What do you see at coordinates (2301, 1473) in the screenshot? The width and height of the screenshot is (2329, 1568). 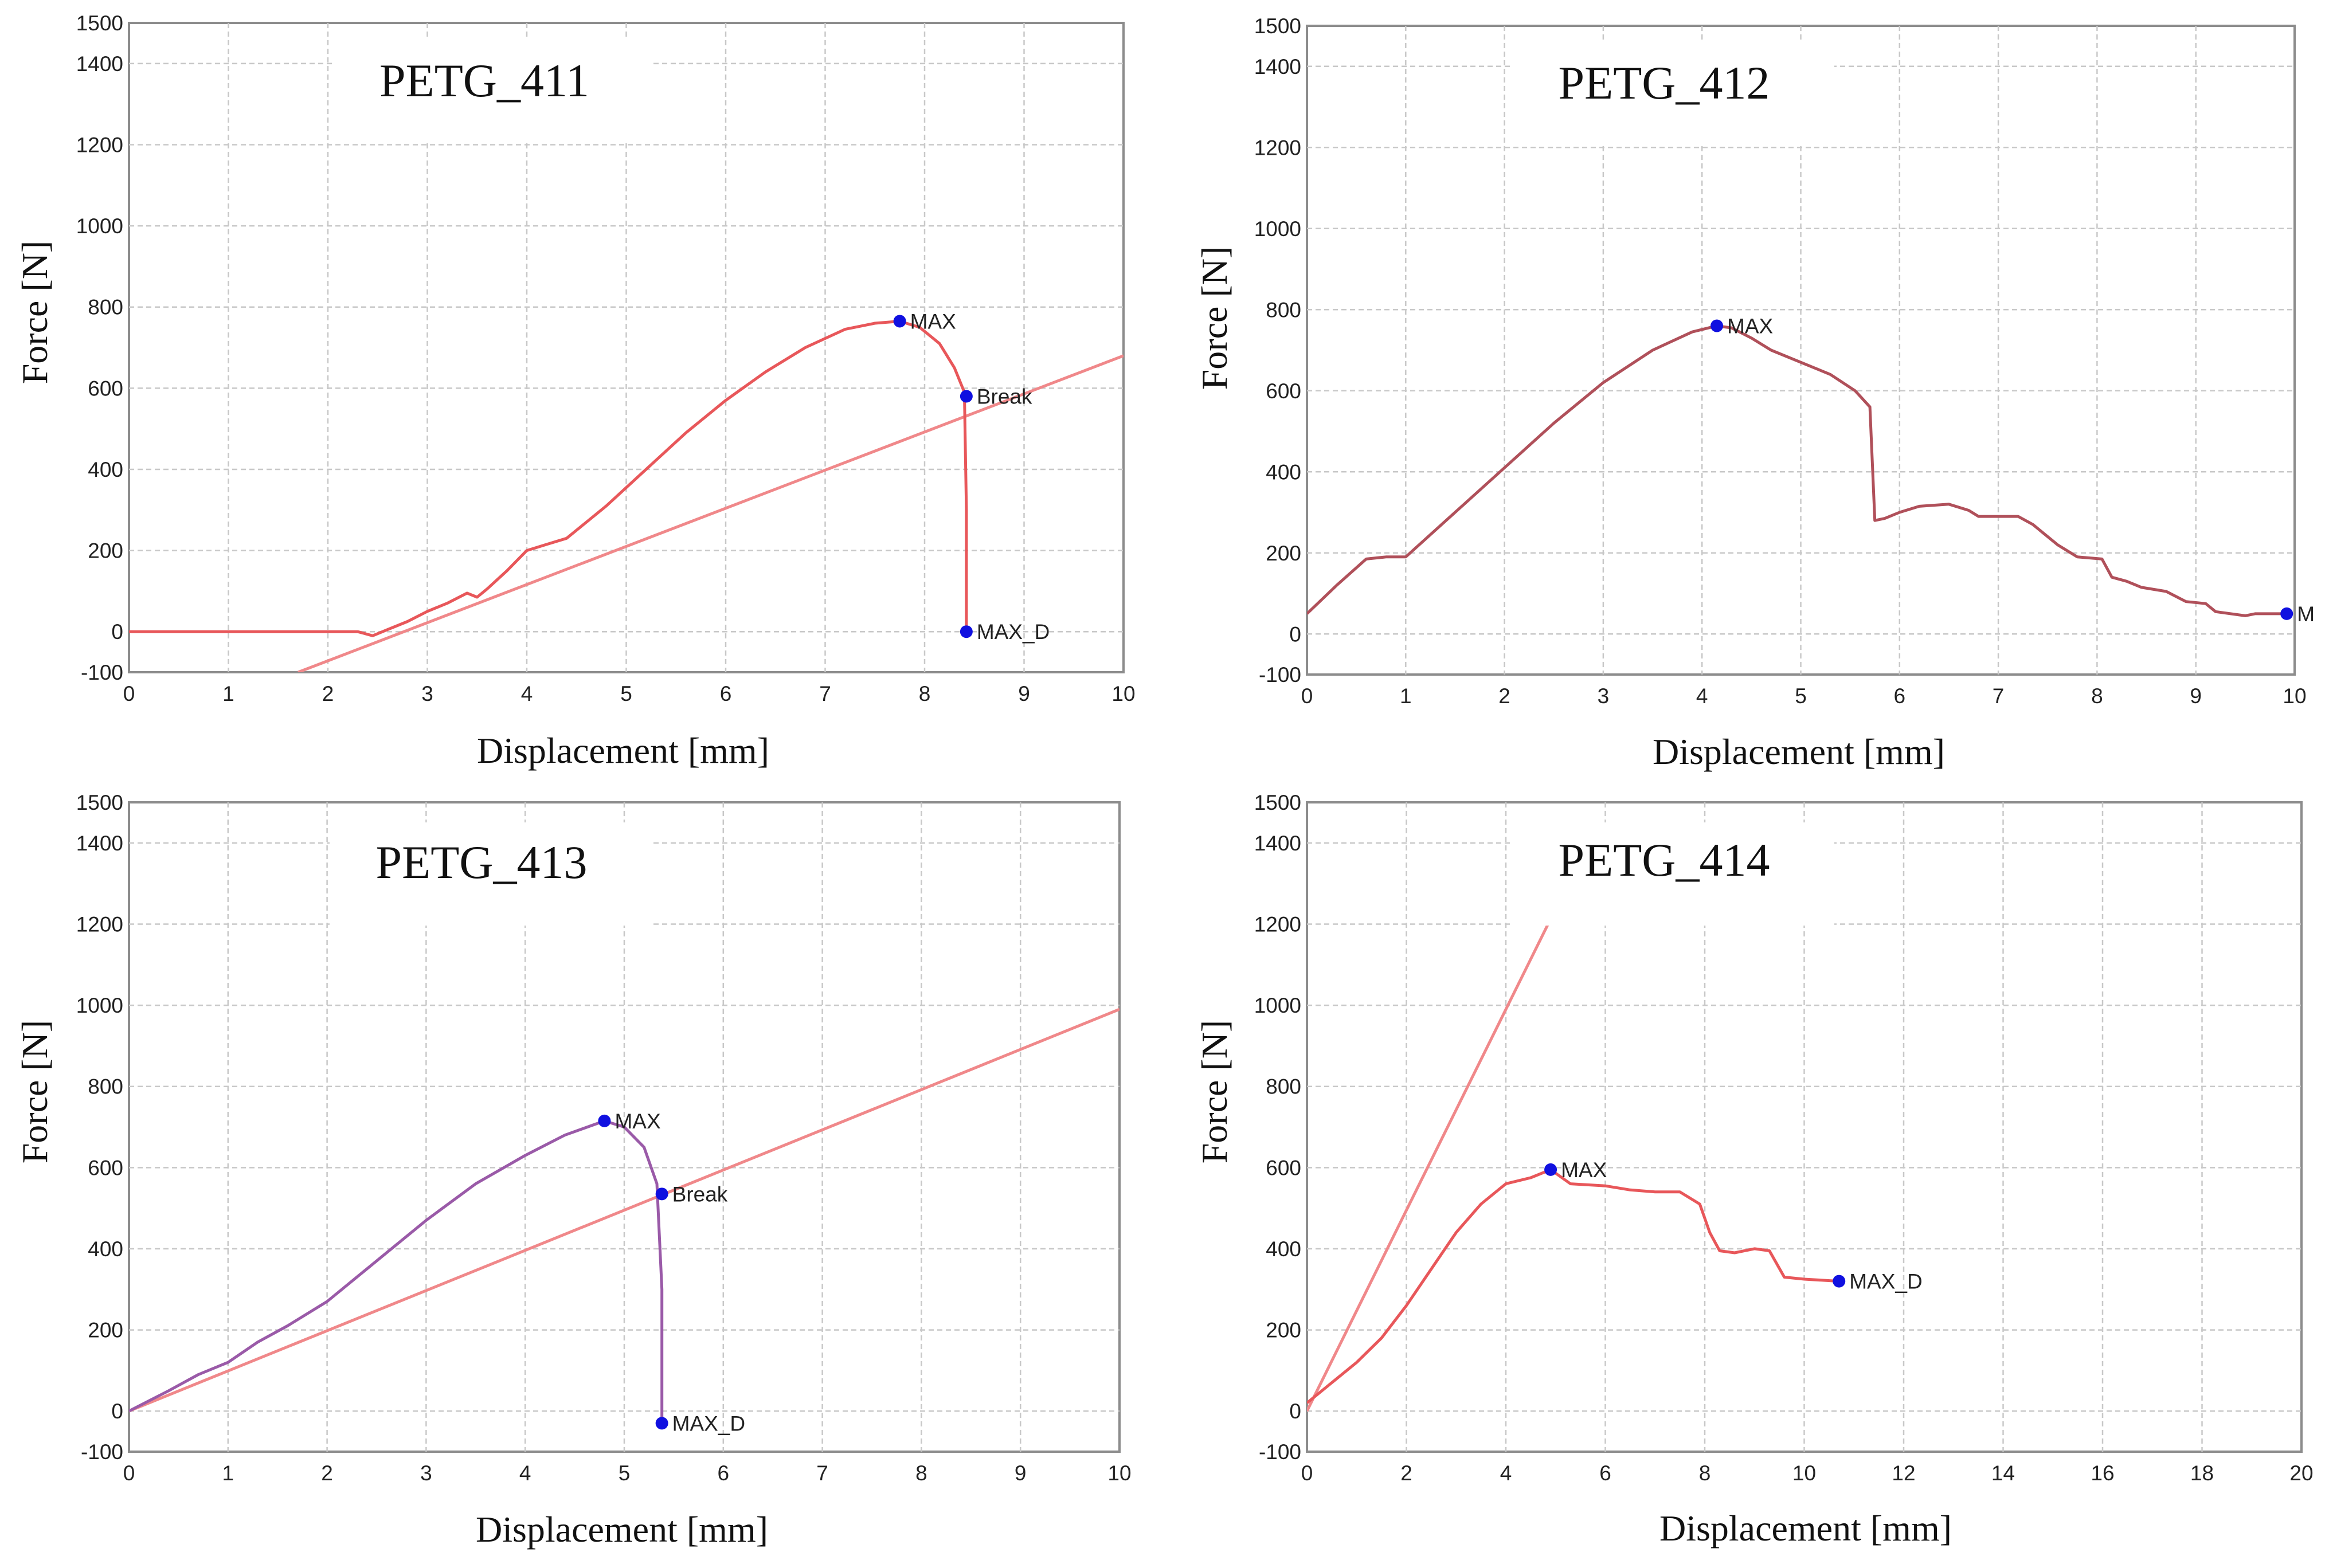 I see `x-tick-label: 20` at bounding box center [2301, 1473].